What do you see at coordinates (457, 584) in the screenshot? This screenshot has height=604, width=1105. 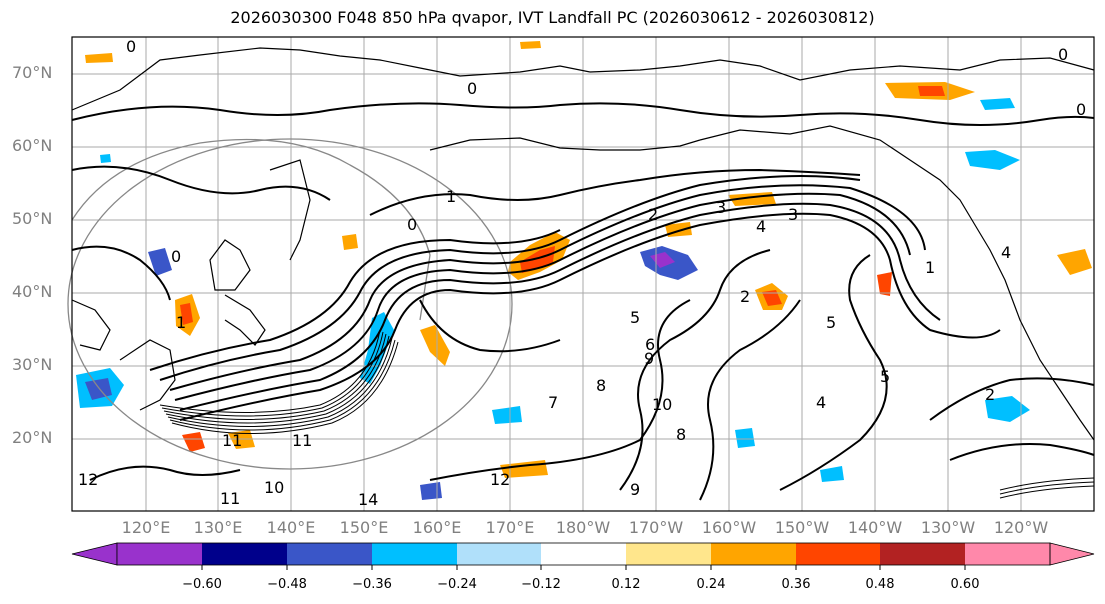 I see `colorbar-tick-label: −0.24` at bounding box center [457, 584].